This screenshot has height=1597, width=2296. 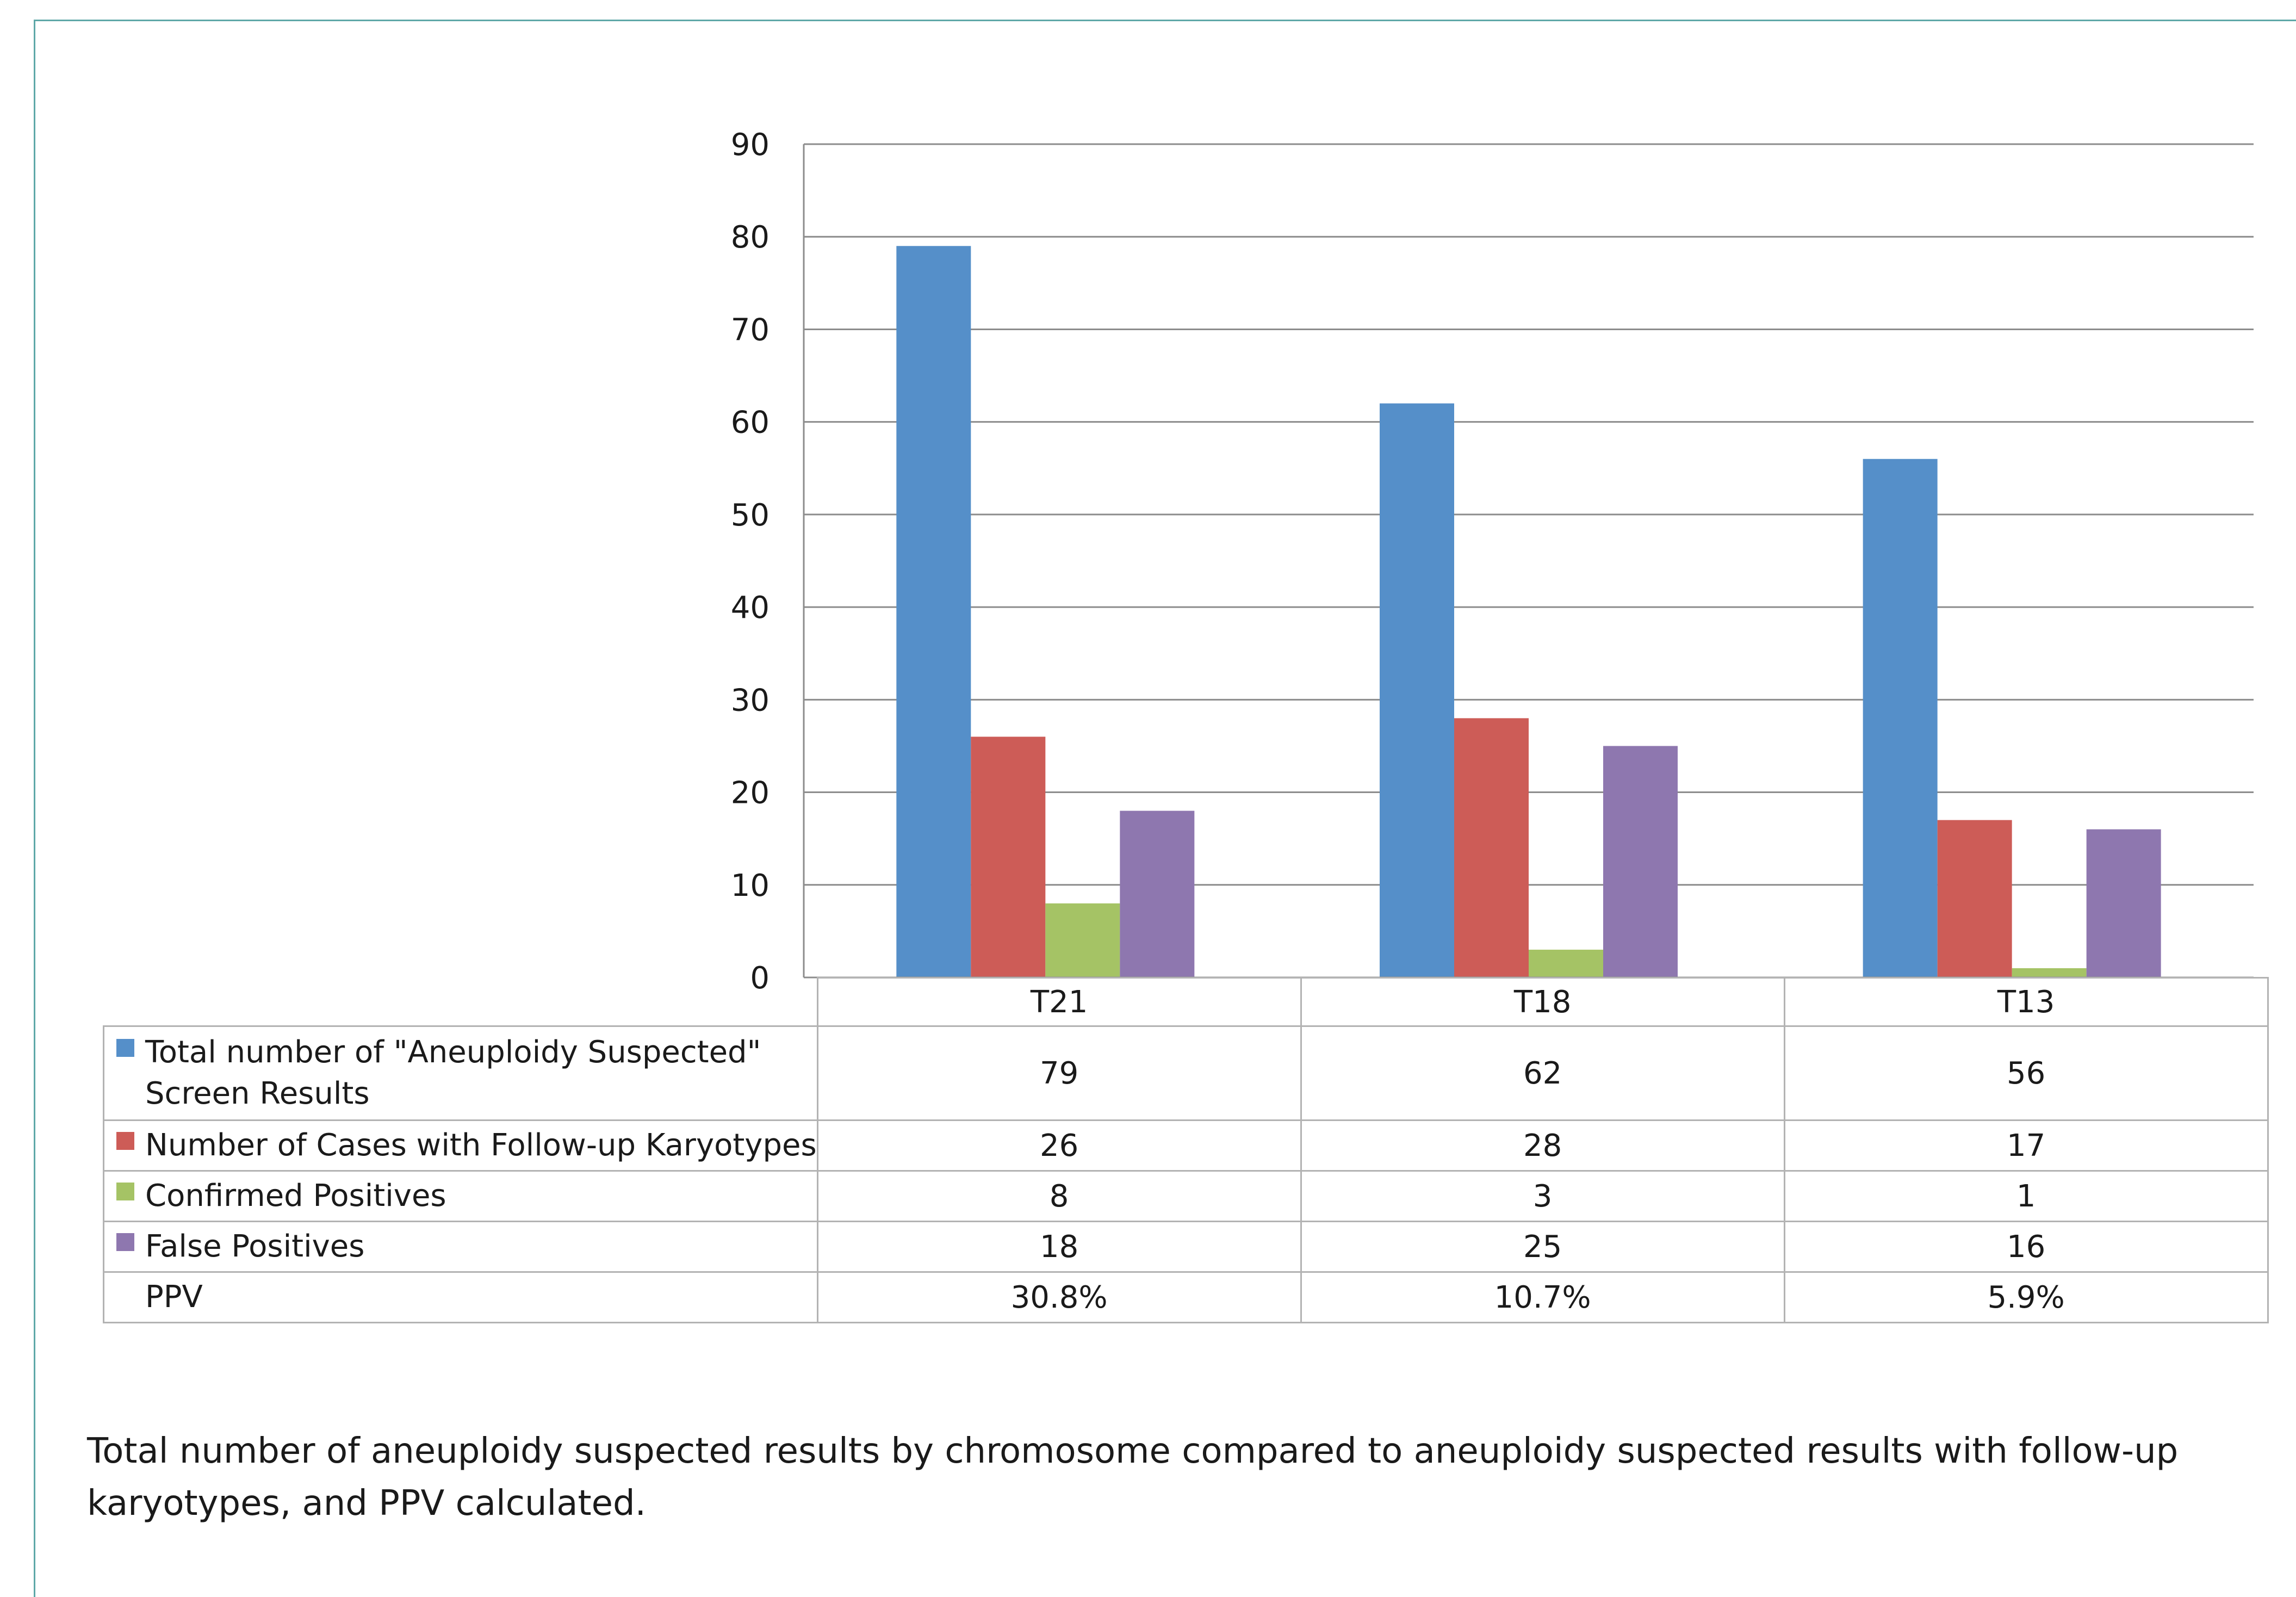 What do you see at coordinates (125, 1191) in the screenshot?
I see `legend-swatch-green` at bounding box center [125, 1191].